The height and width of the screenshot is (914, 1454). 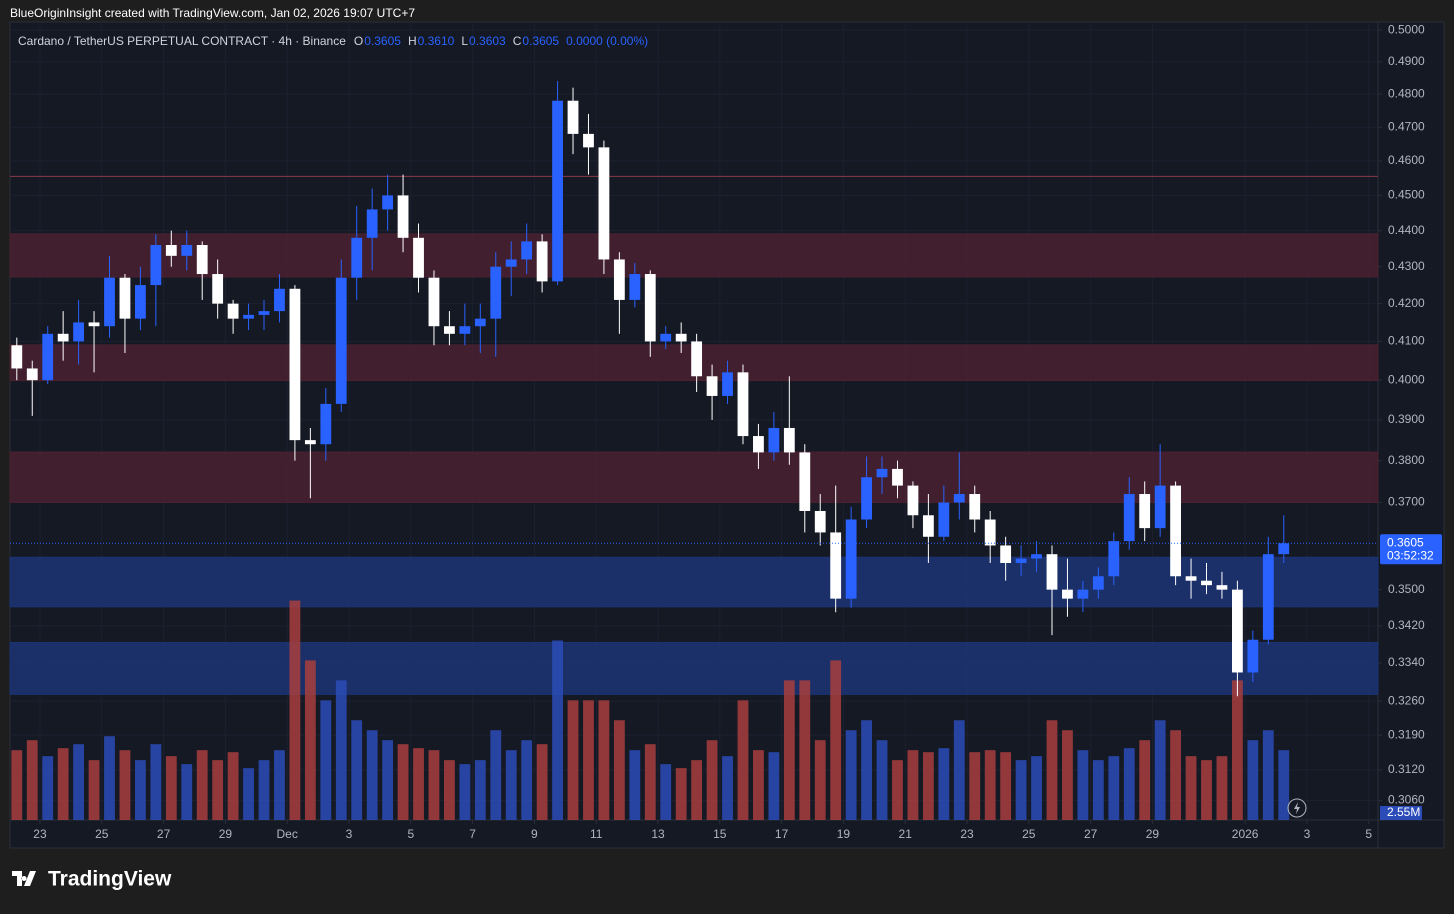 I want to click on ohlc-value: 0.3603, so click(x=487, y=41).